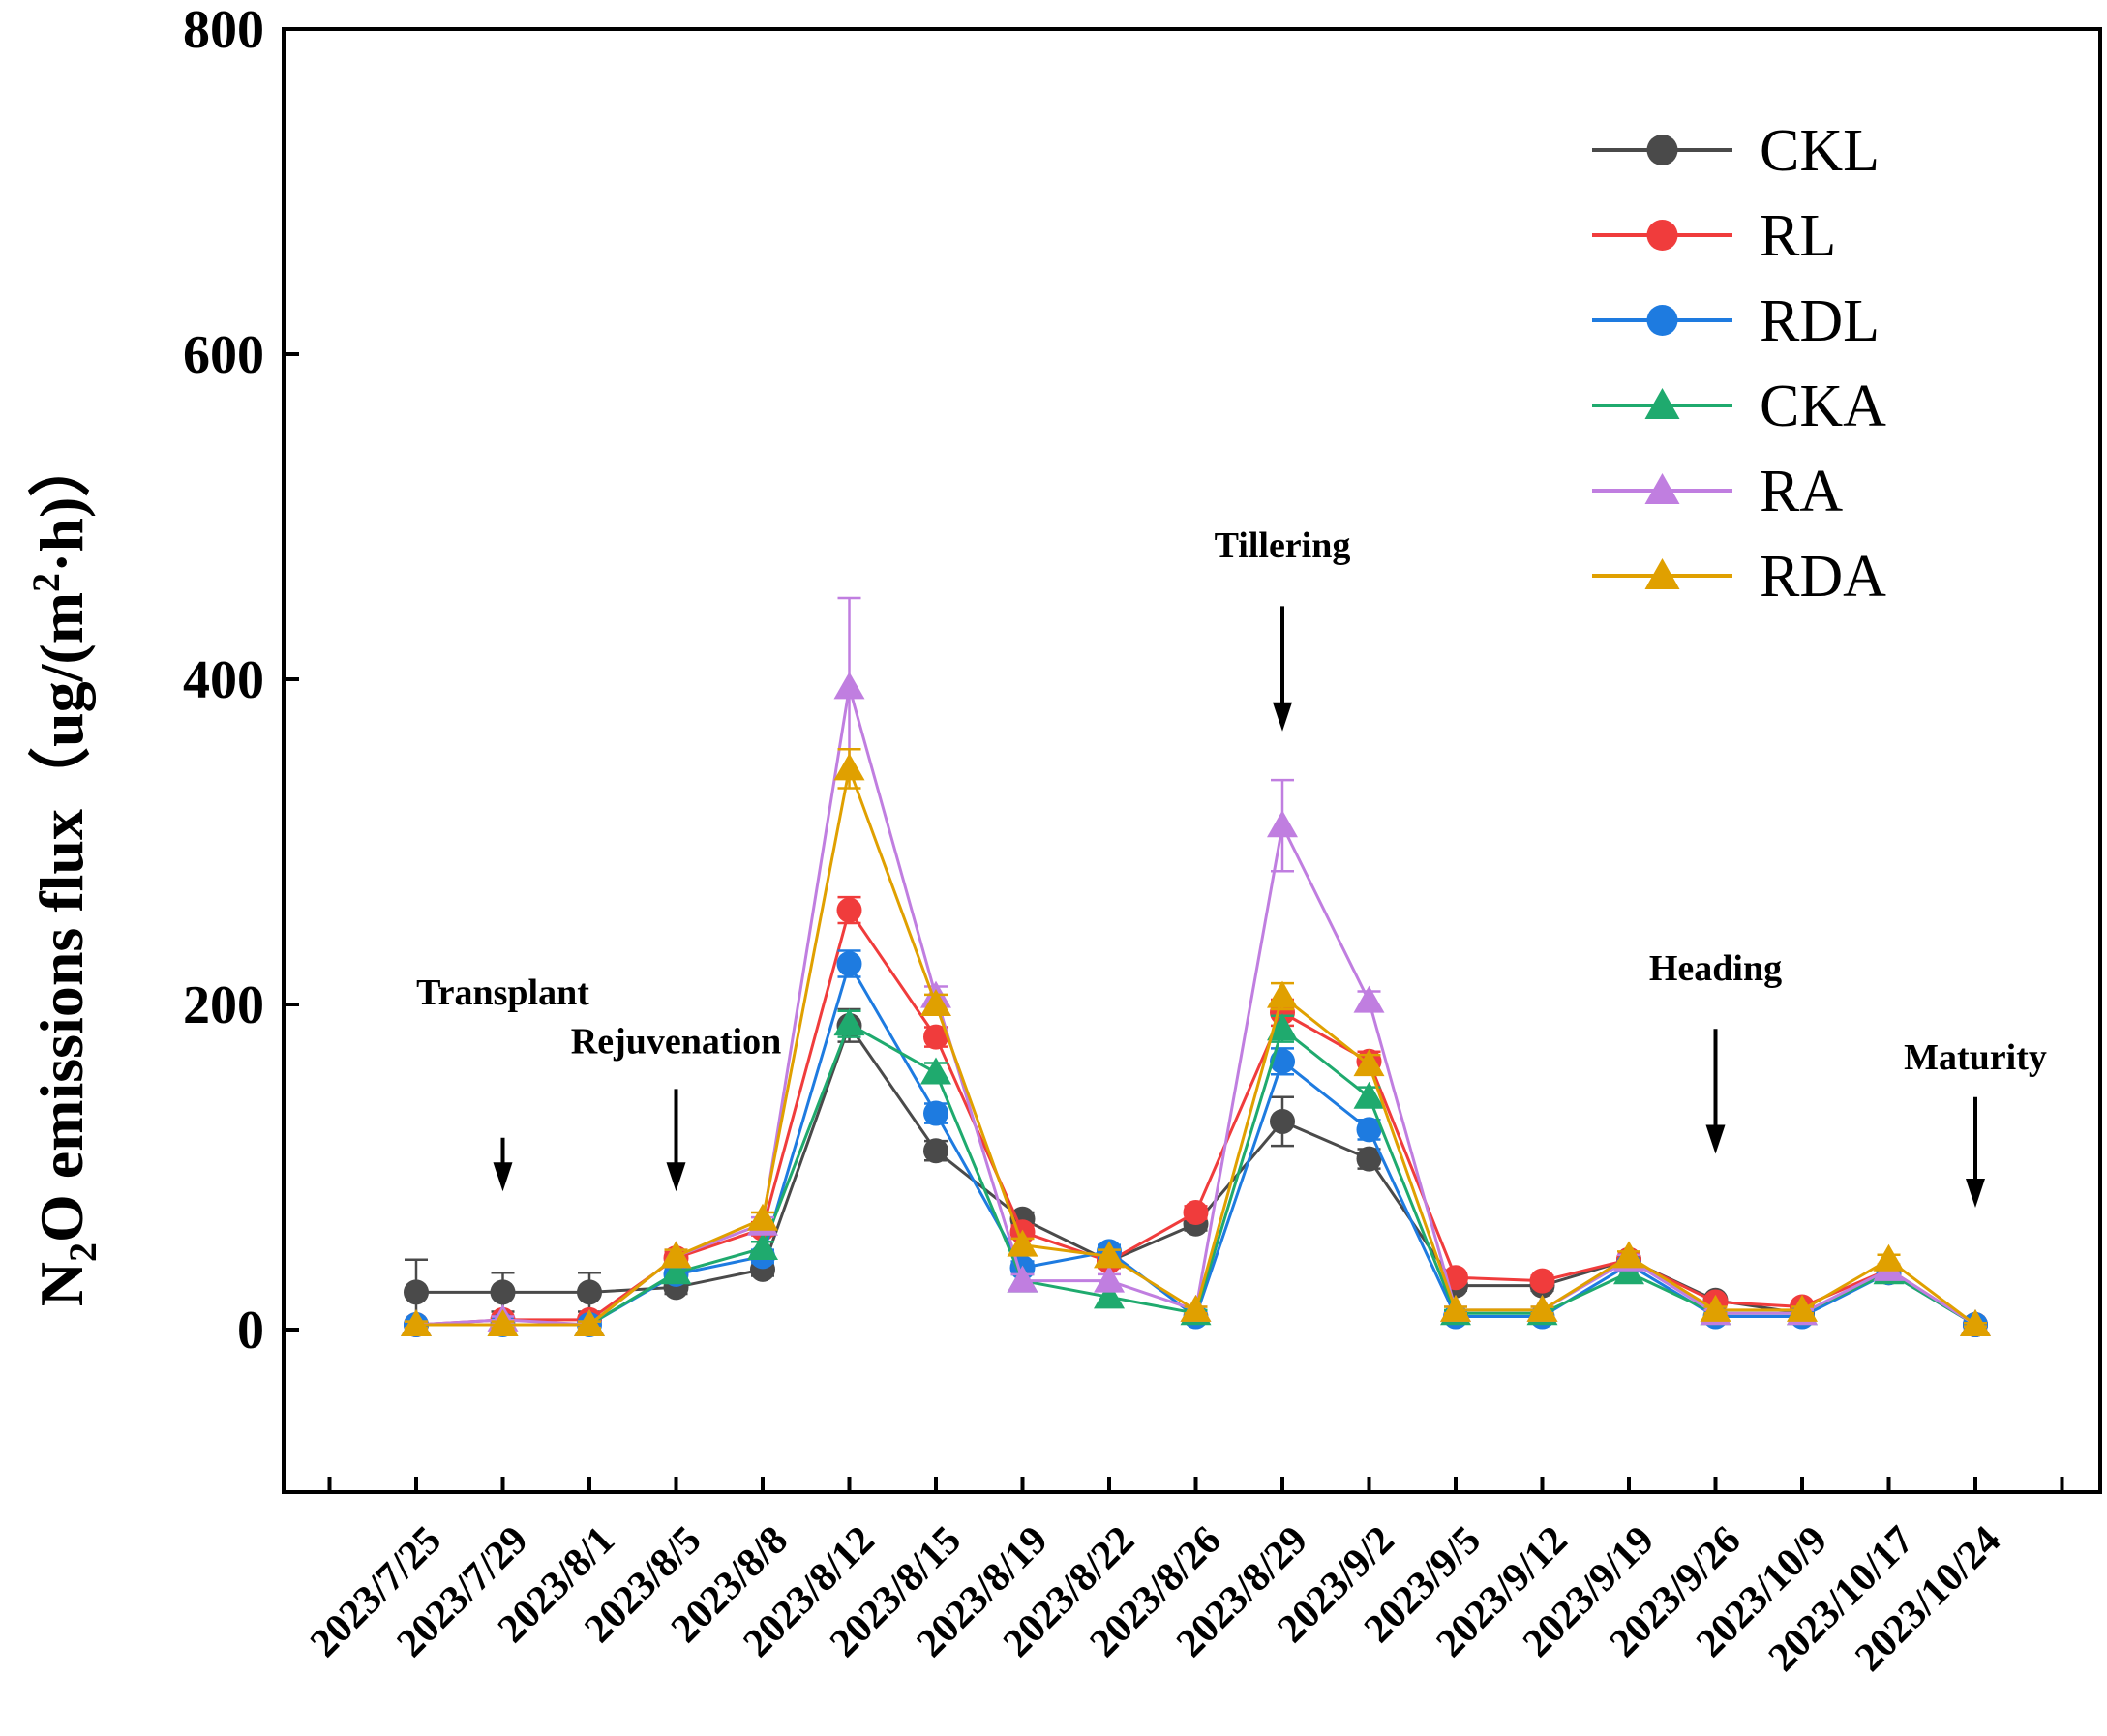 The image size is (2107, 1736). What do you see at coordinates (1736, 151) in the screenshot?
I see `legend-item-ckl: CKL` at bounding box center [1736, 151].